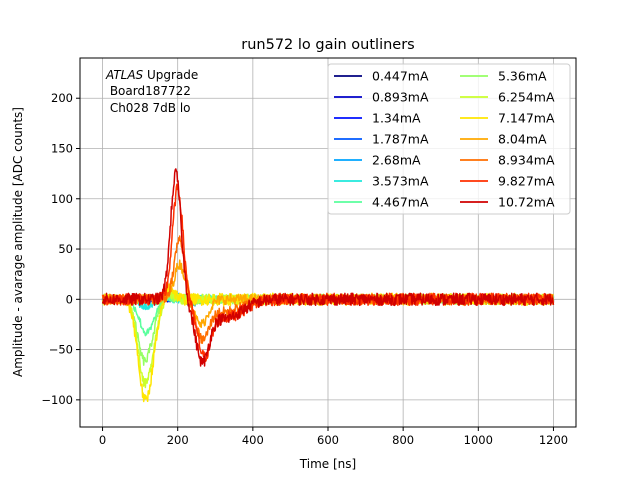 The height and width of the screenshot is (480, 640). I want to click on legend-frame, so click(449, 139).